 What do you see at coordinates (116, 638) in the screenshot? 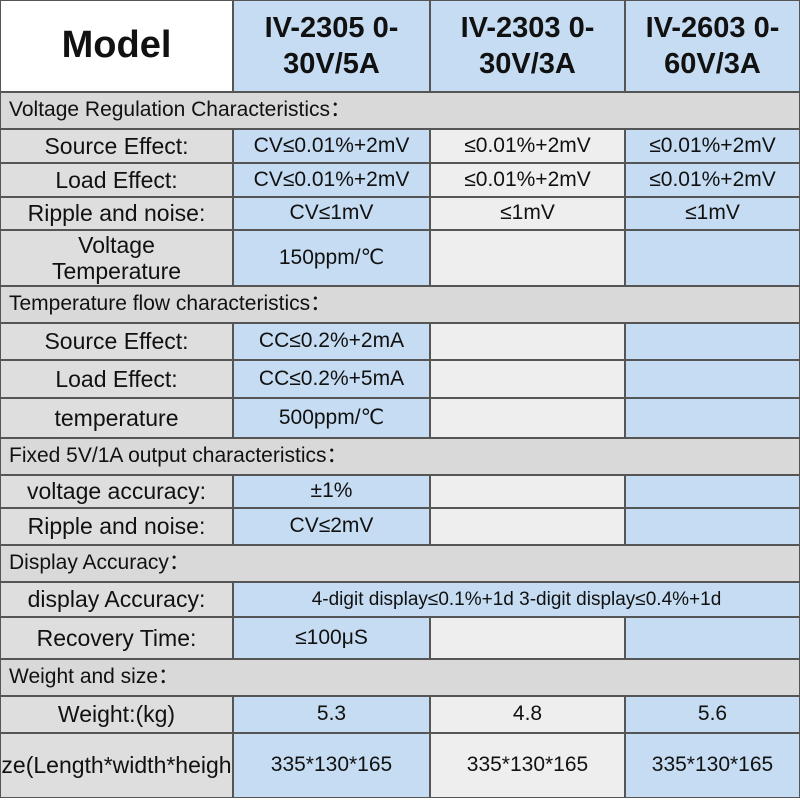
I see `row-label: Recovery Time:` at bounding box center [116, 638].